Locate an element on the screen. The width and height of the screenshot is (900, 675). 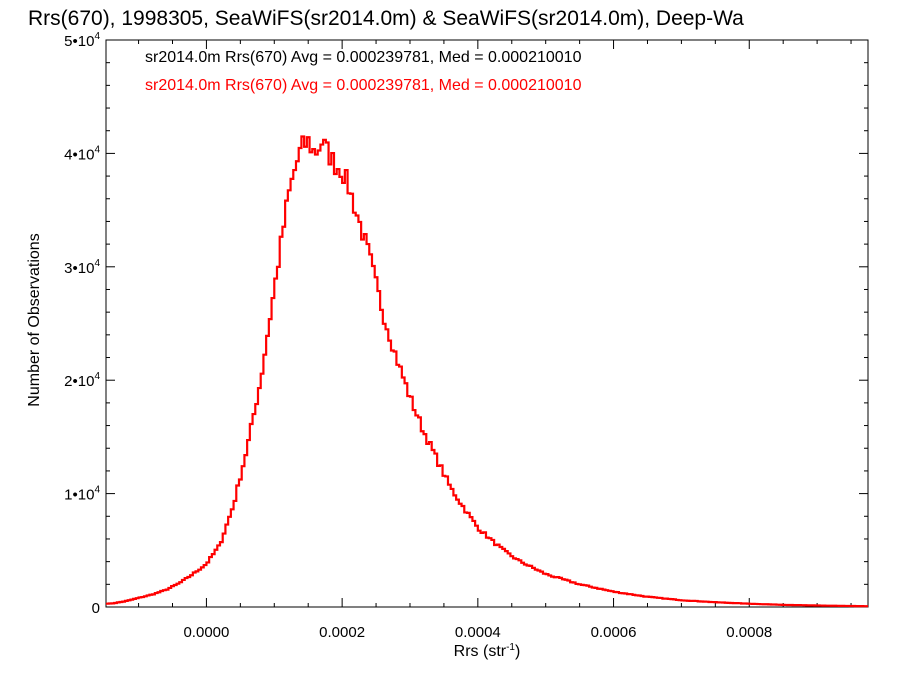
y-tick-label: 5•104 is located at coordinates (82, 40).